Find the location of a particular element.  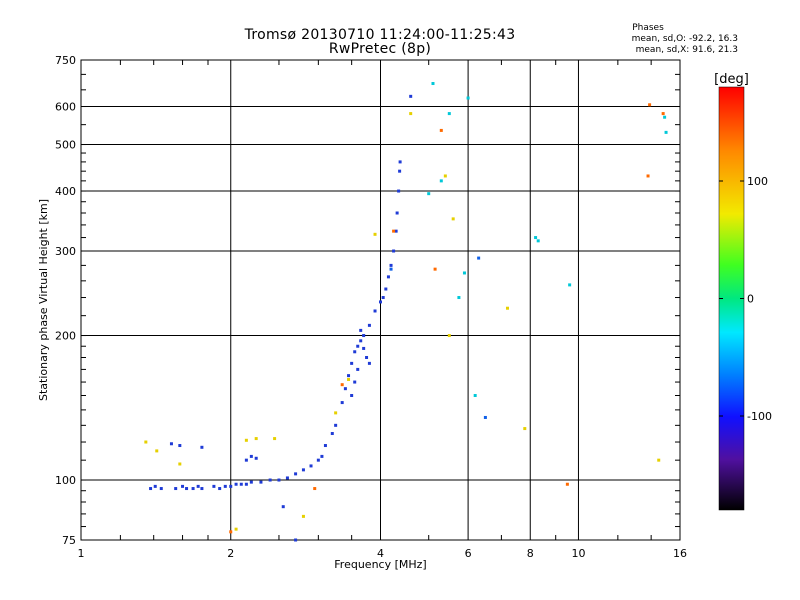

chart-title: Tromsø 20130710 11:24:00-11:25:43 is located at coordinates (380, 35).